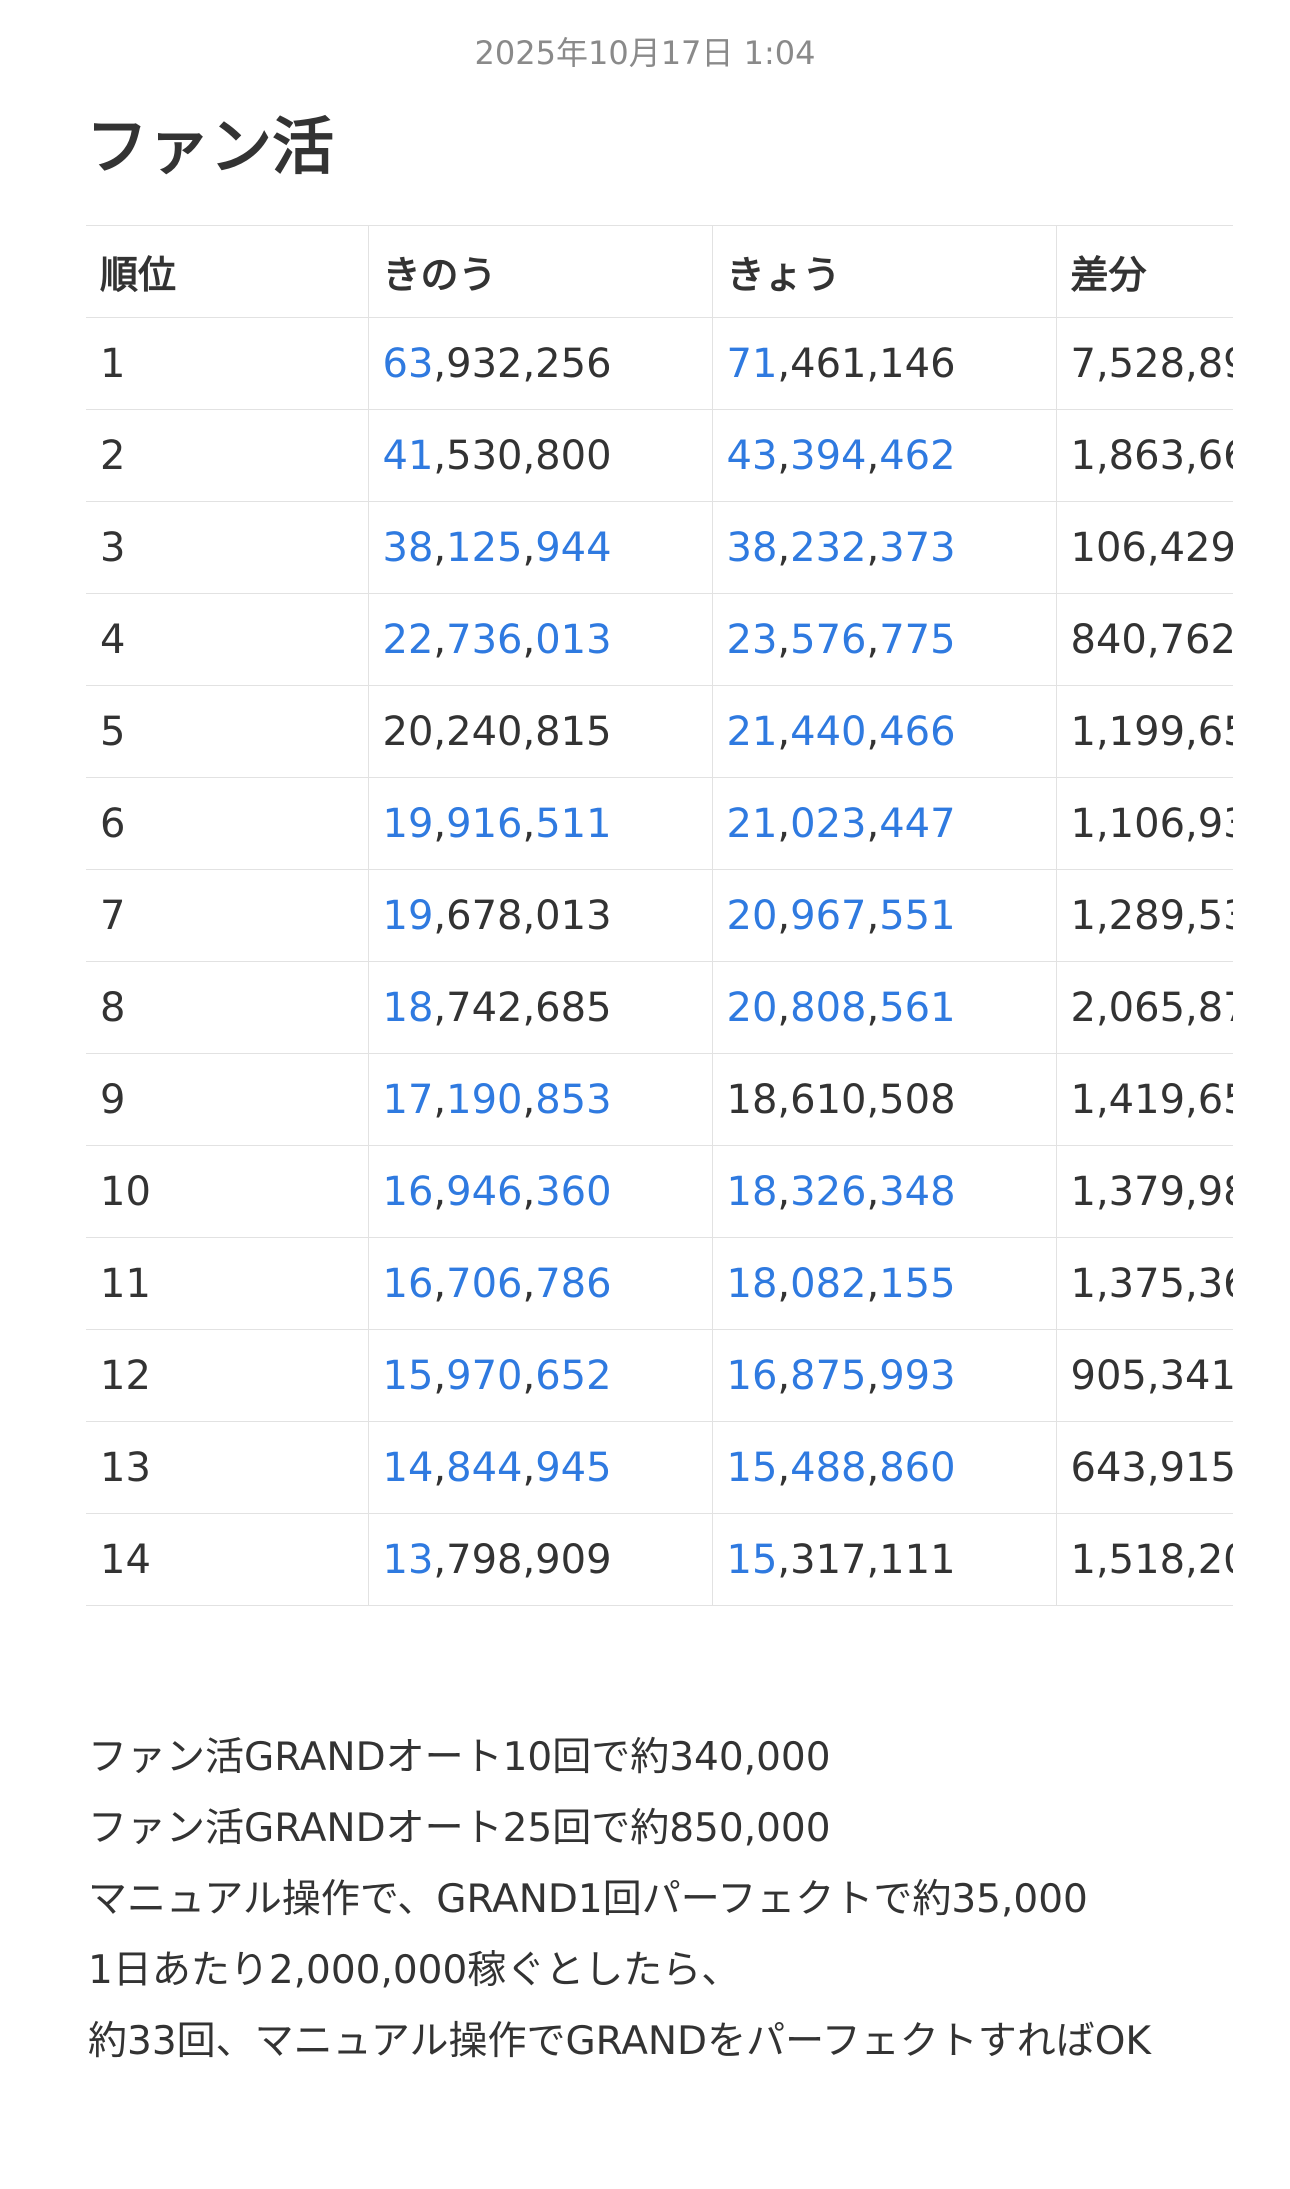 The width and height of the screenshot is (1290, 2189). I want to click on number-link: 23, so click(752, 639).